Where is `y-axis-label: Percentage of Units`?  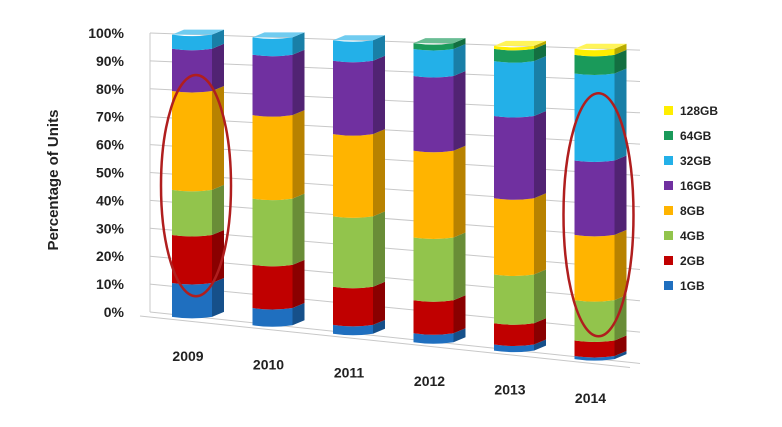 y-axis-label: Percentage of Units is located at coordinates (53, 180).